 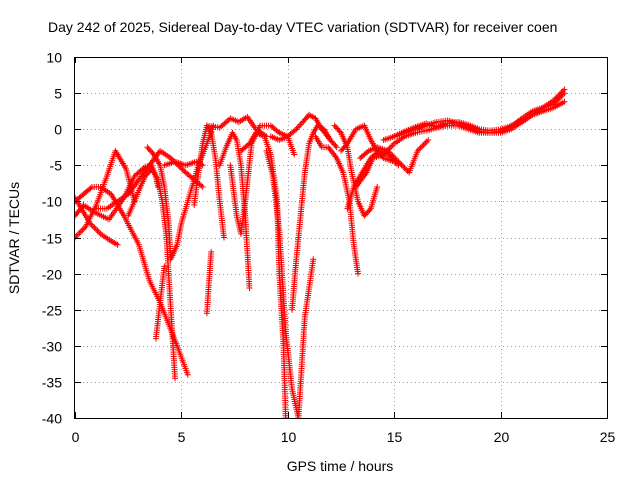 What do you see at coordinates (502, 437) in the screenshot?
I see `x-tick-label: 20` at bounding box center [502, 437].